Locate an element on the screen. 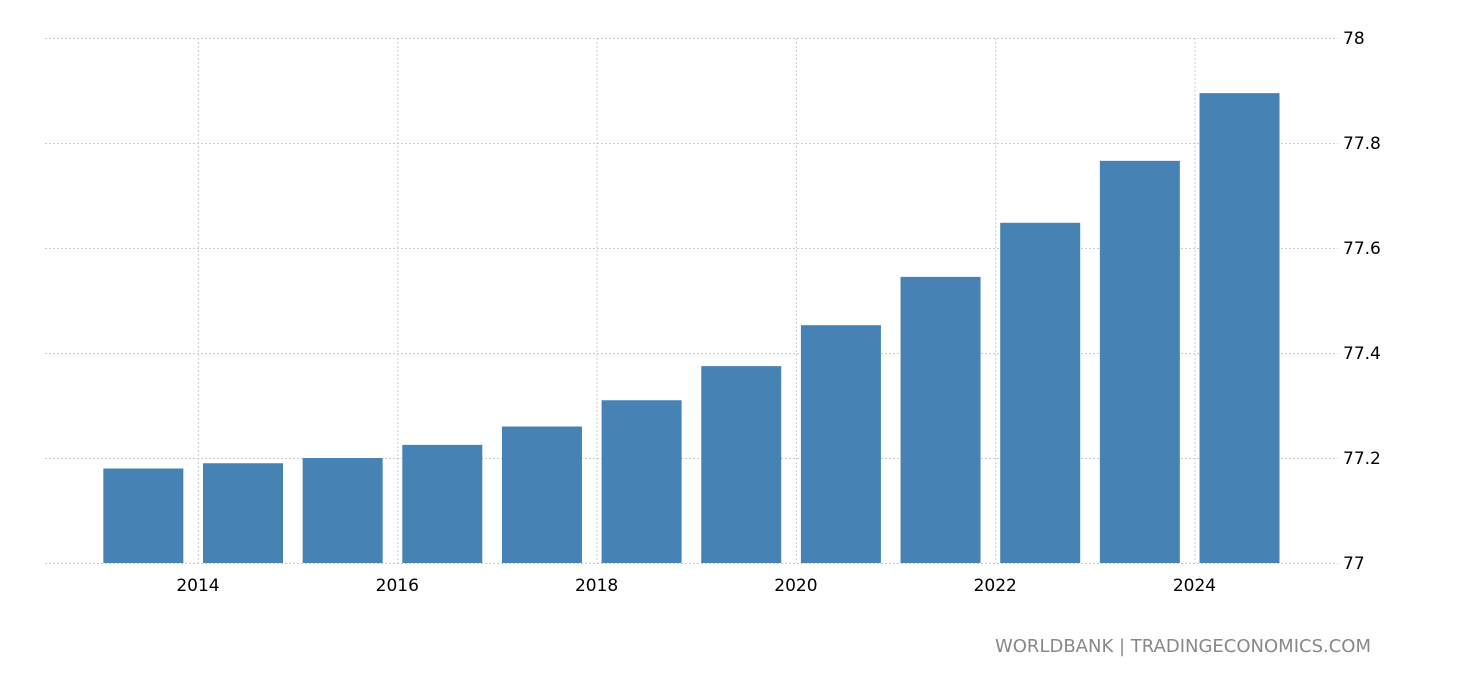 The width and height of the screenshot is (1460, 680). bar-2024 is located at coordinates (1239, 328).